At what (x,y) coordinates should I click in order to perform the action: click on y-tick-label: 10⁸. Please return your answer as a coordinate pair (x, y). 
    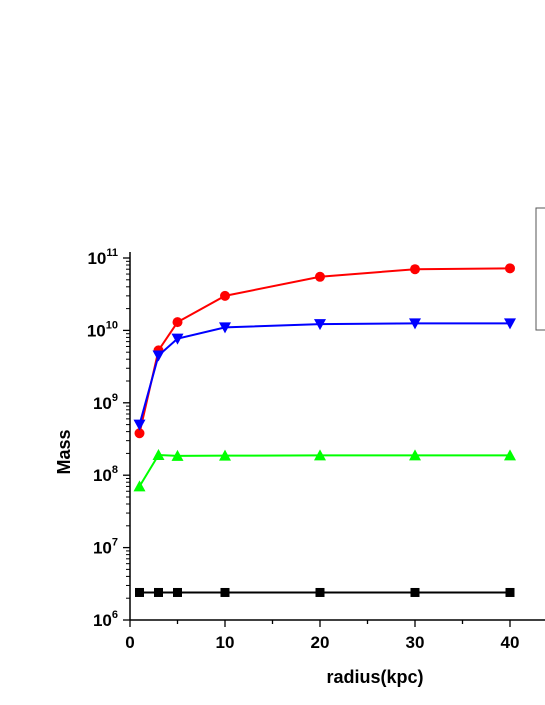
    Looking at the image, I should click on (105, 474).